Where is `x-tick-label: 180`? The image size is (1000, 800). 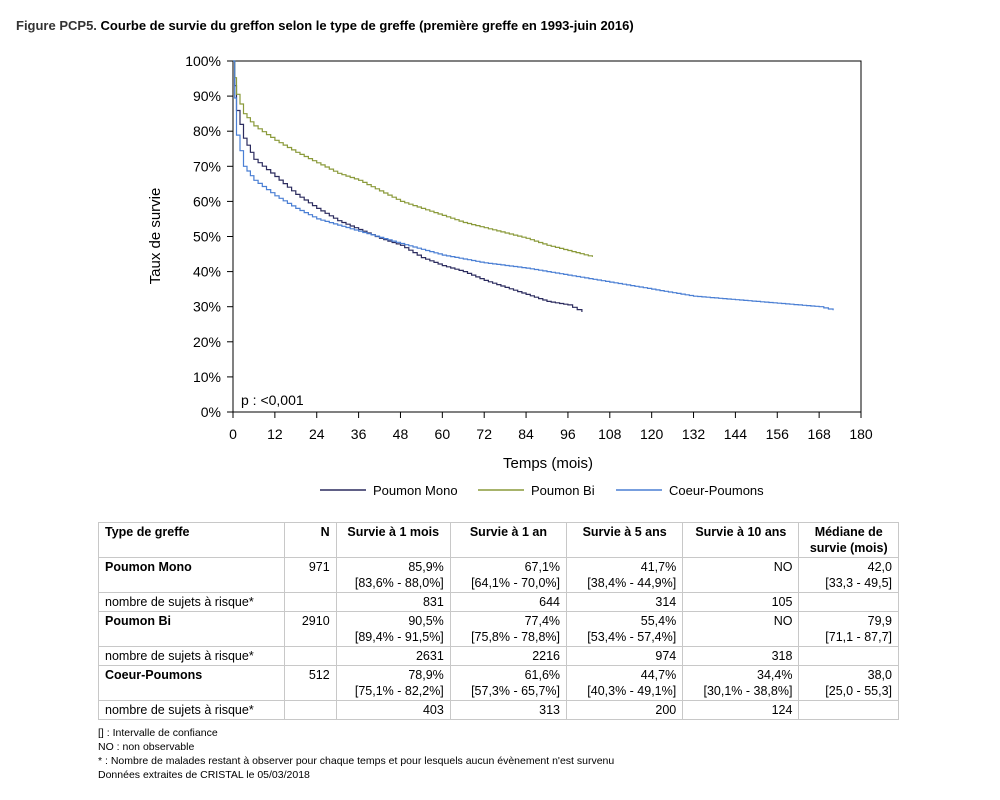
x-tick-label: 180 is located at coordinates (861, 434).